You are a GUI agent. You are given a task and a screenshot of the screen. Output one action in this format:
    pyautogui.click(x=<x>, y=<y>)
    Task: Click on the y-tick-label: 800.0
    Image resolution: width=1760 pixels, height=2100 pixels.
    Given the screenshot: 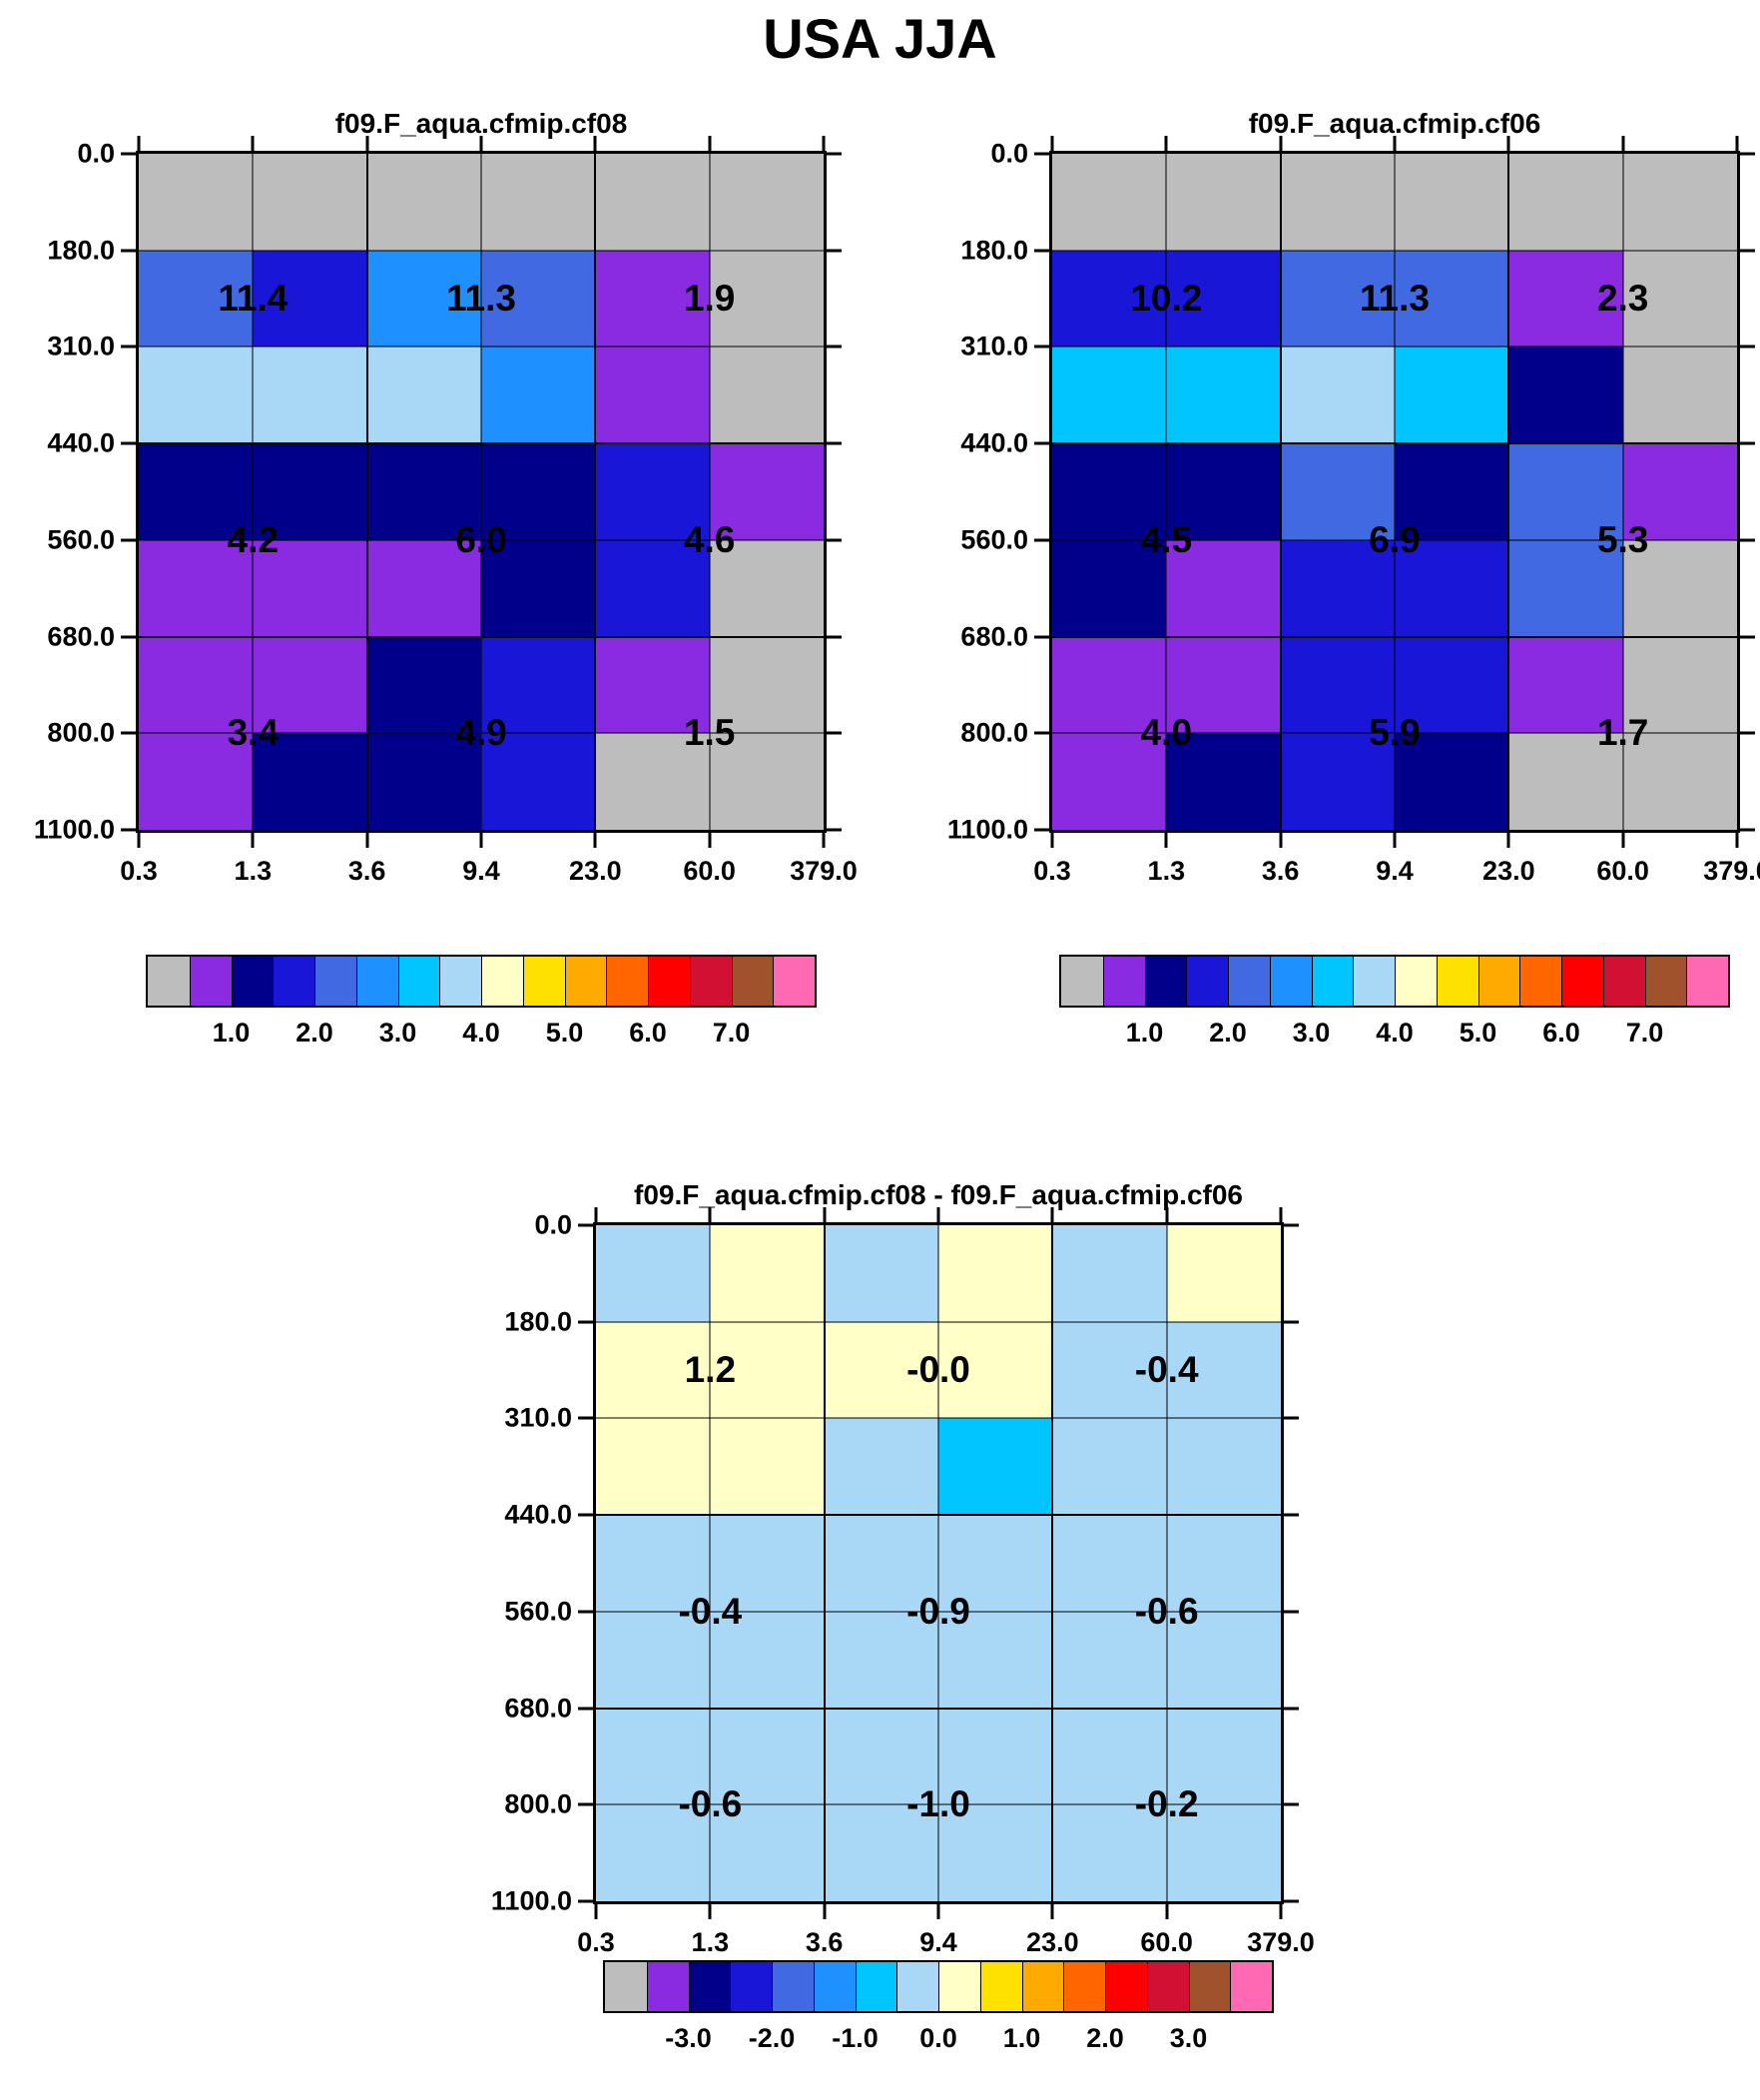 What is the action you would take?
    pyautogui.click(x=994, y=732)
    